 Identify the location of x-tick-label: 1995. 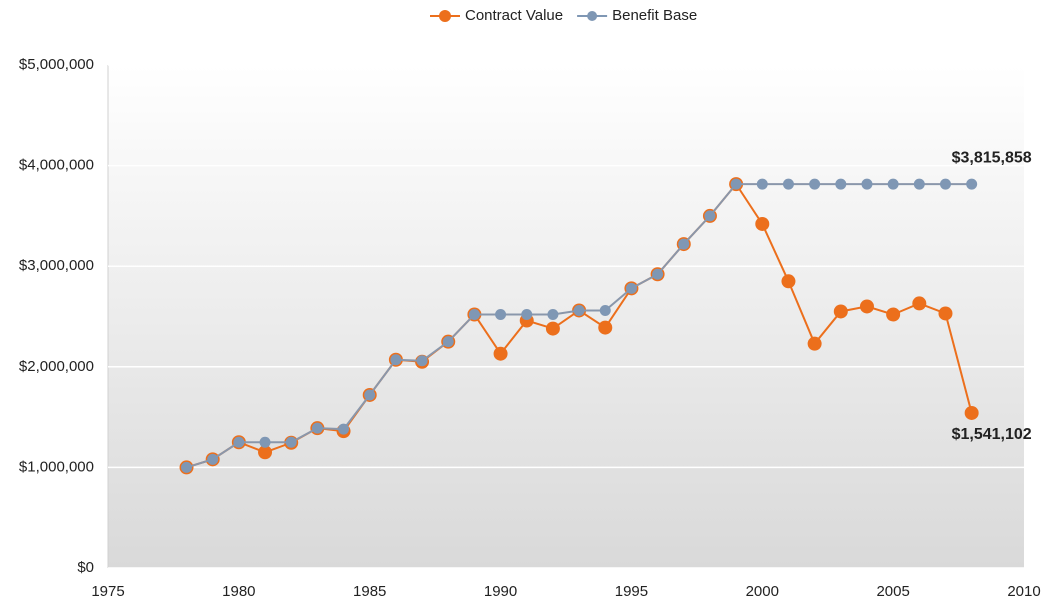
(631, 591).